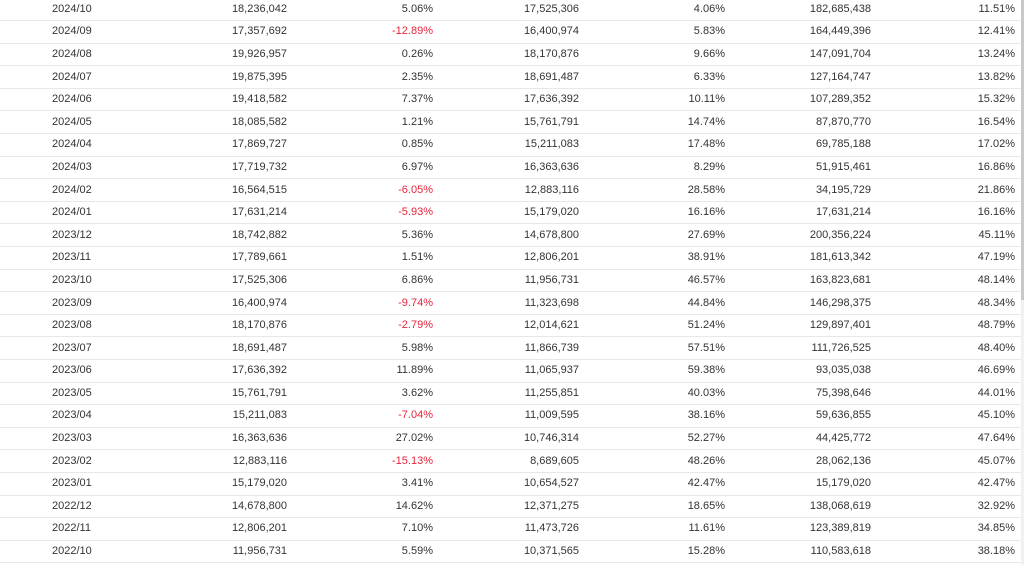 This screenshot has height=565, width=1024. What do you see at coordinates (658, 507) in the screenshot?
I see `percent-2-cell: 18.65%` at bounding box center [658, 507].